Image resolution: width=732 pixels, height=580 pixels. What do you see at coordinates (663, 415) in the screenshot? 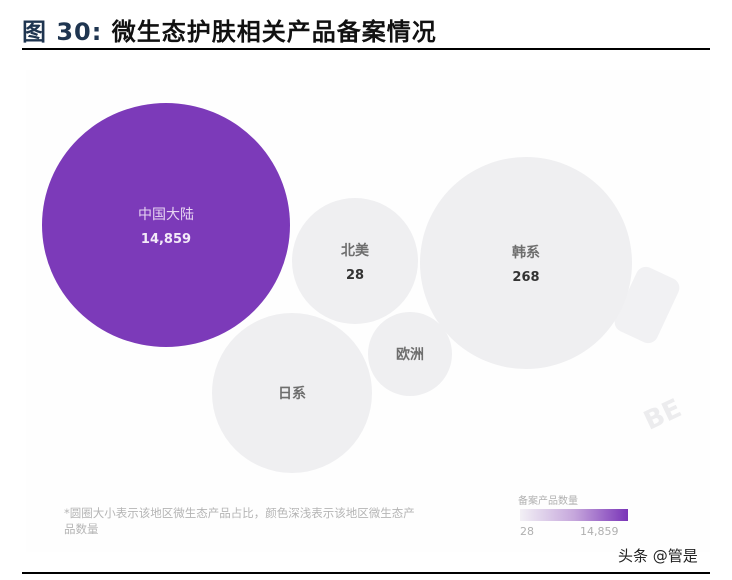
I see `watermark-text: BE` at bounding box center [663, 415].